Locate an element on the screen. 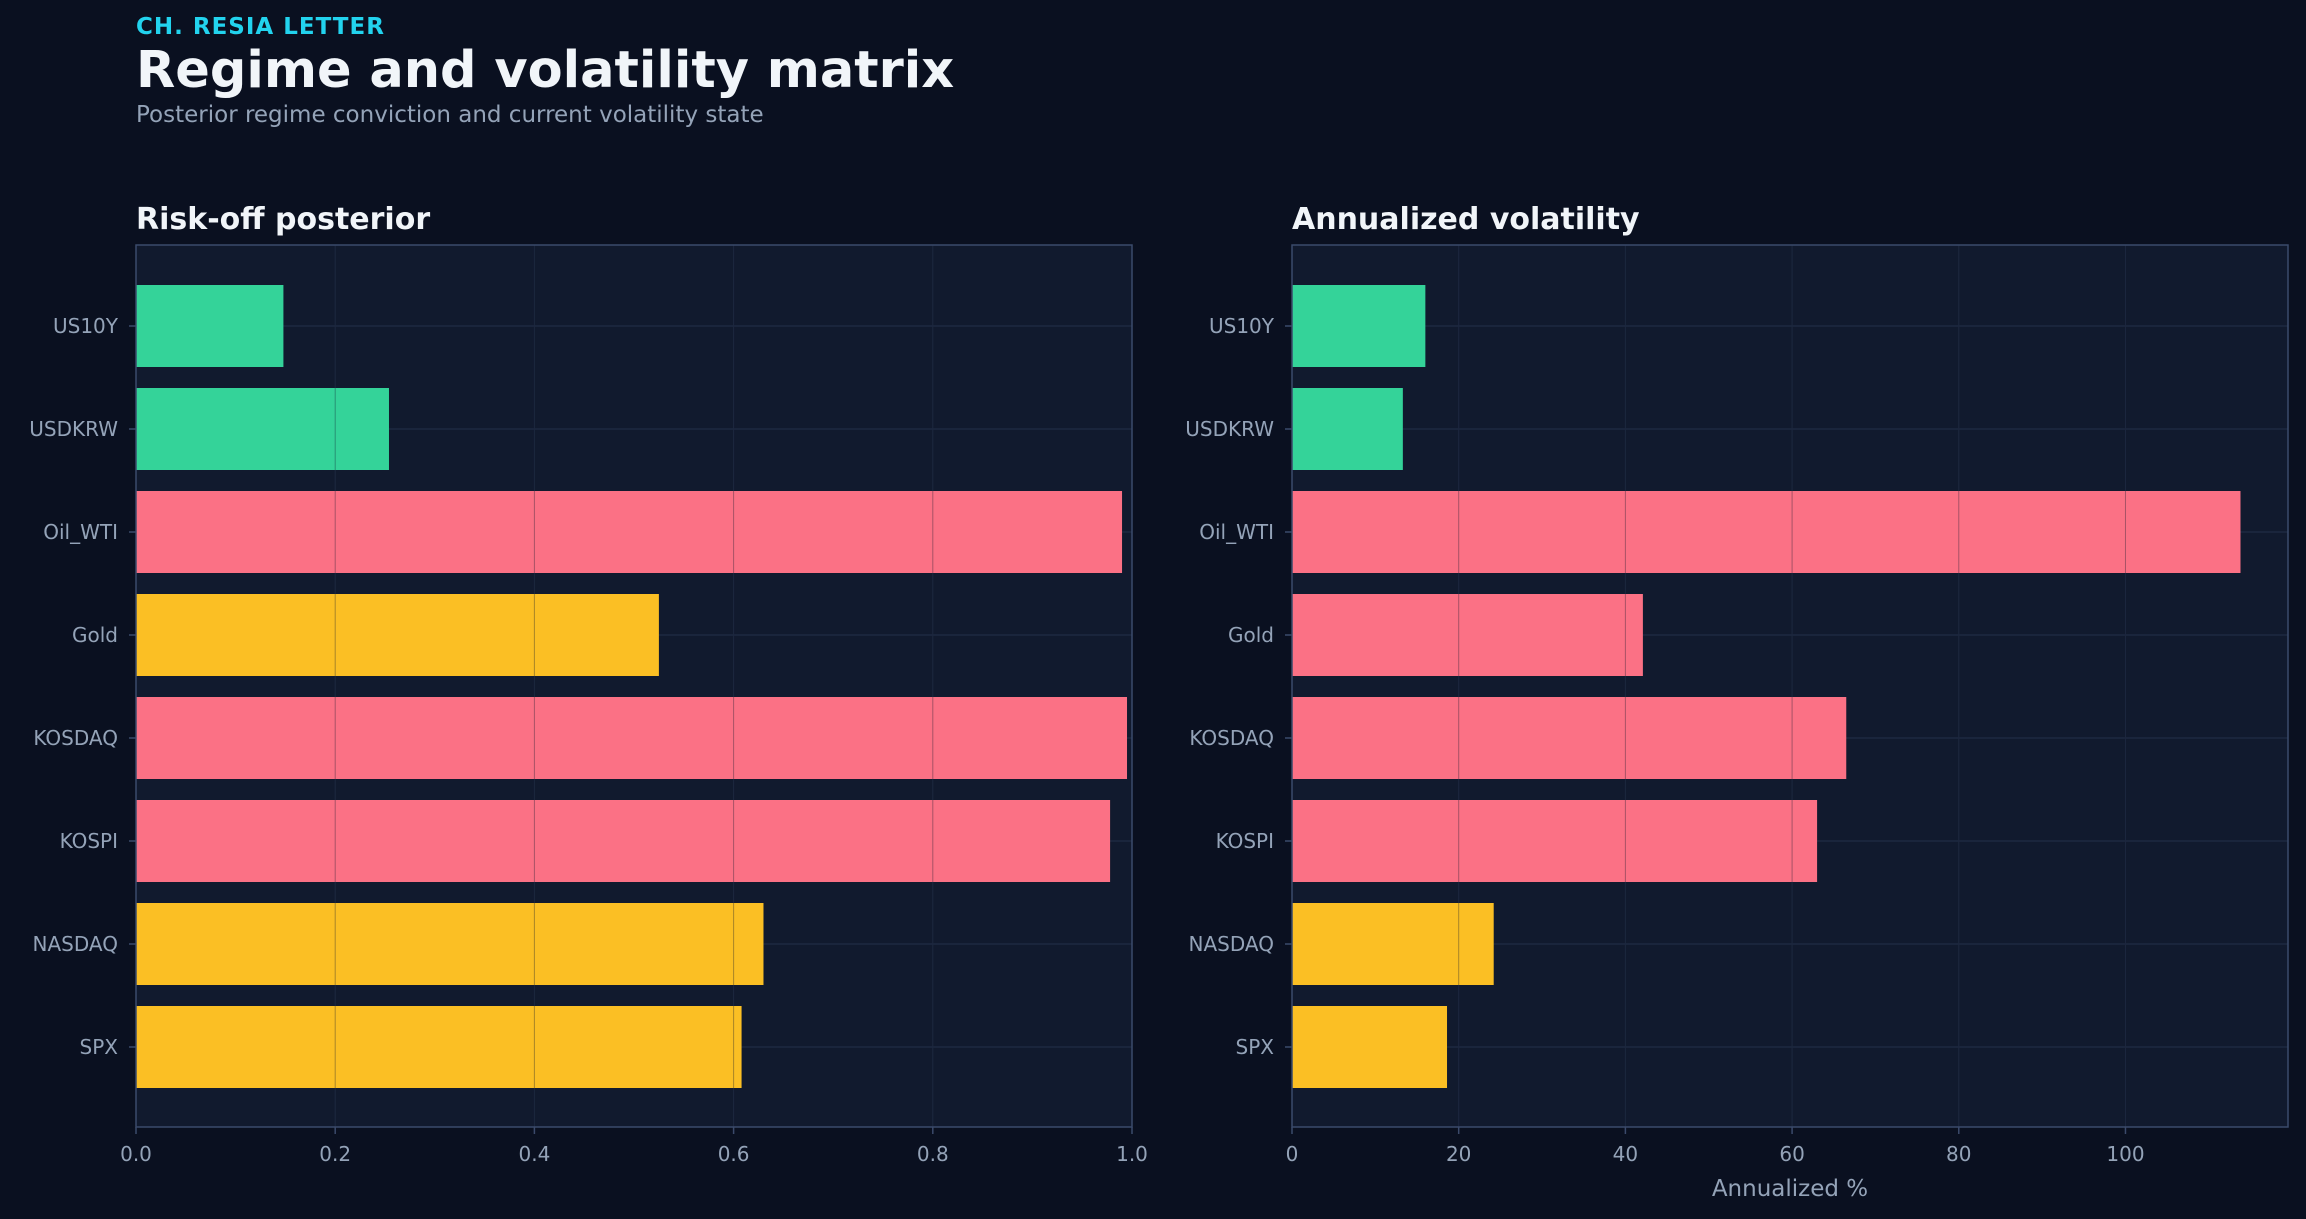  risk-off-category-label: NASDAQ is located at coordinates (75, 944).